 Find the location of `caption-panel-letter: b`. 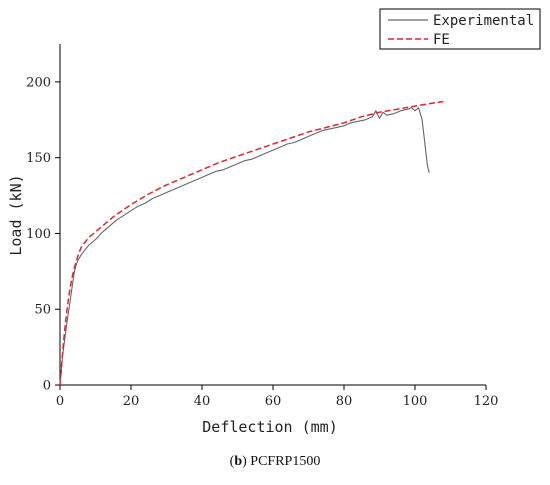

caption-panel-letter: b is located at coordinates (238, 461).